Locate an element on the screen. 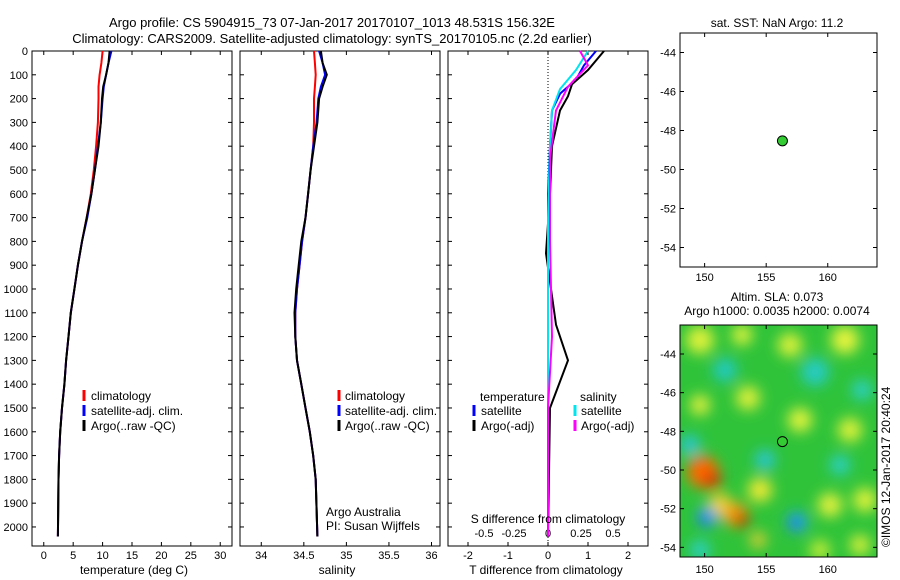 This screenshot has height=580, width=900. y-tick-label: 1600 is located at coordinates (16, 433).